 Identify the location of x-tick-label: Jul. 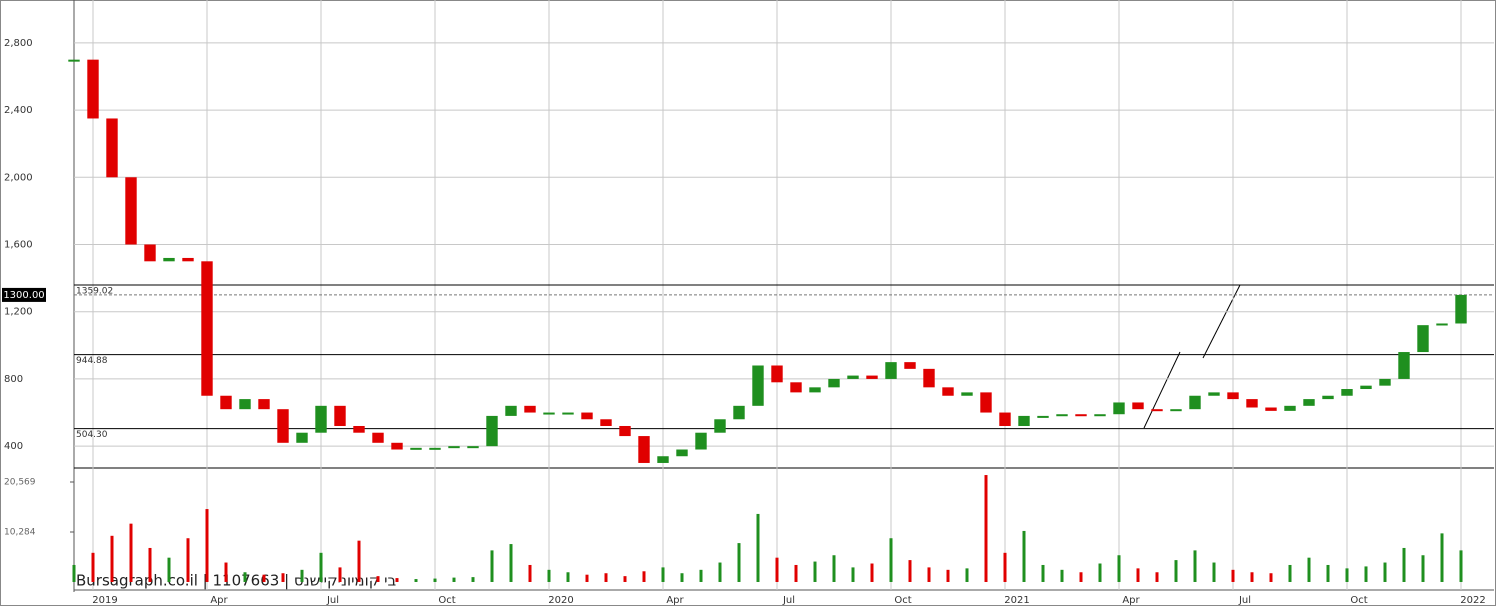
(788, 600).